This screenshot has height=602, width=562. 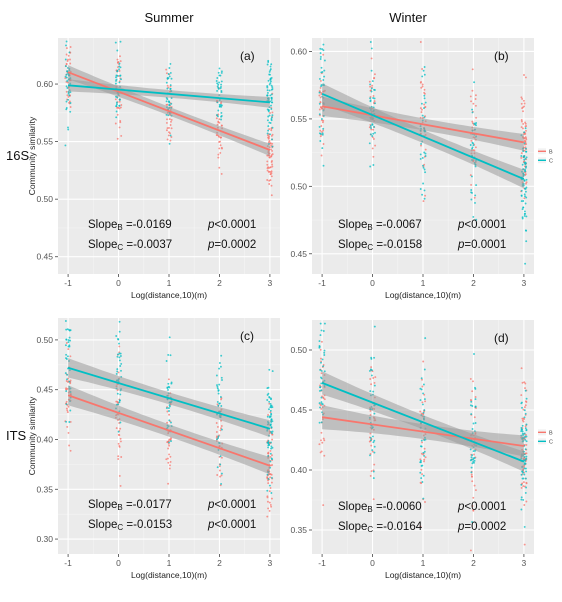 What do you see at coordinates (423, 575) in the screenshot?
I see `x-axis-label: Log(distance,10)(m)` at bounding box center [423, 575].